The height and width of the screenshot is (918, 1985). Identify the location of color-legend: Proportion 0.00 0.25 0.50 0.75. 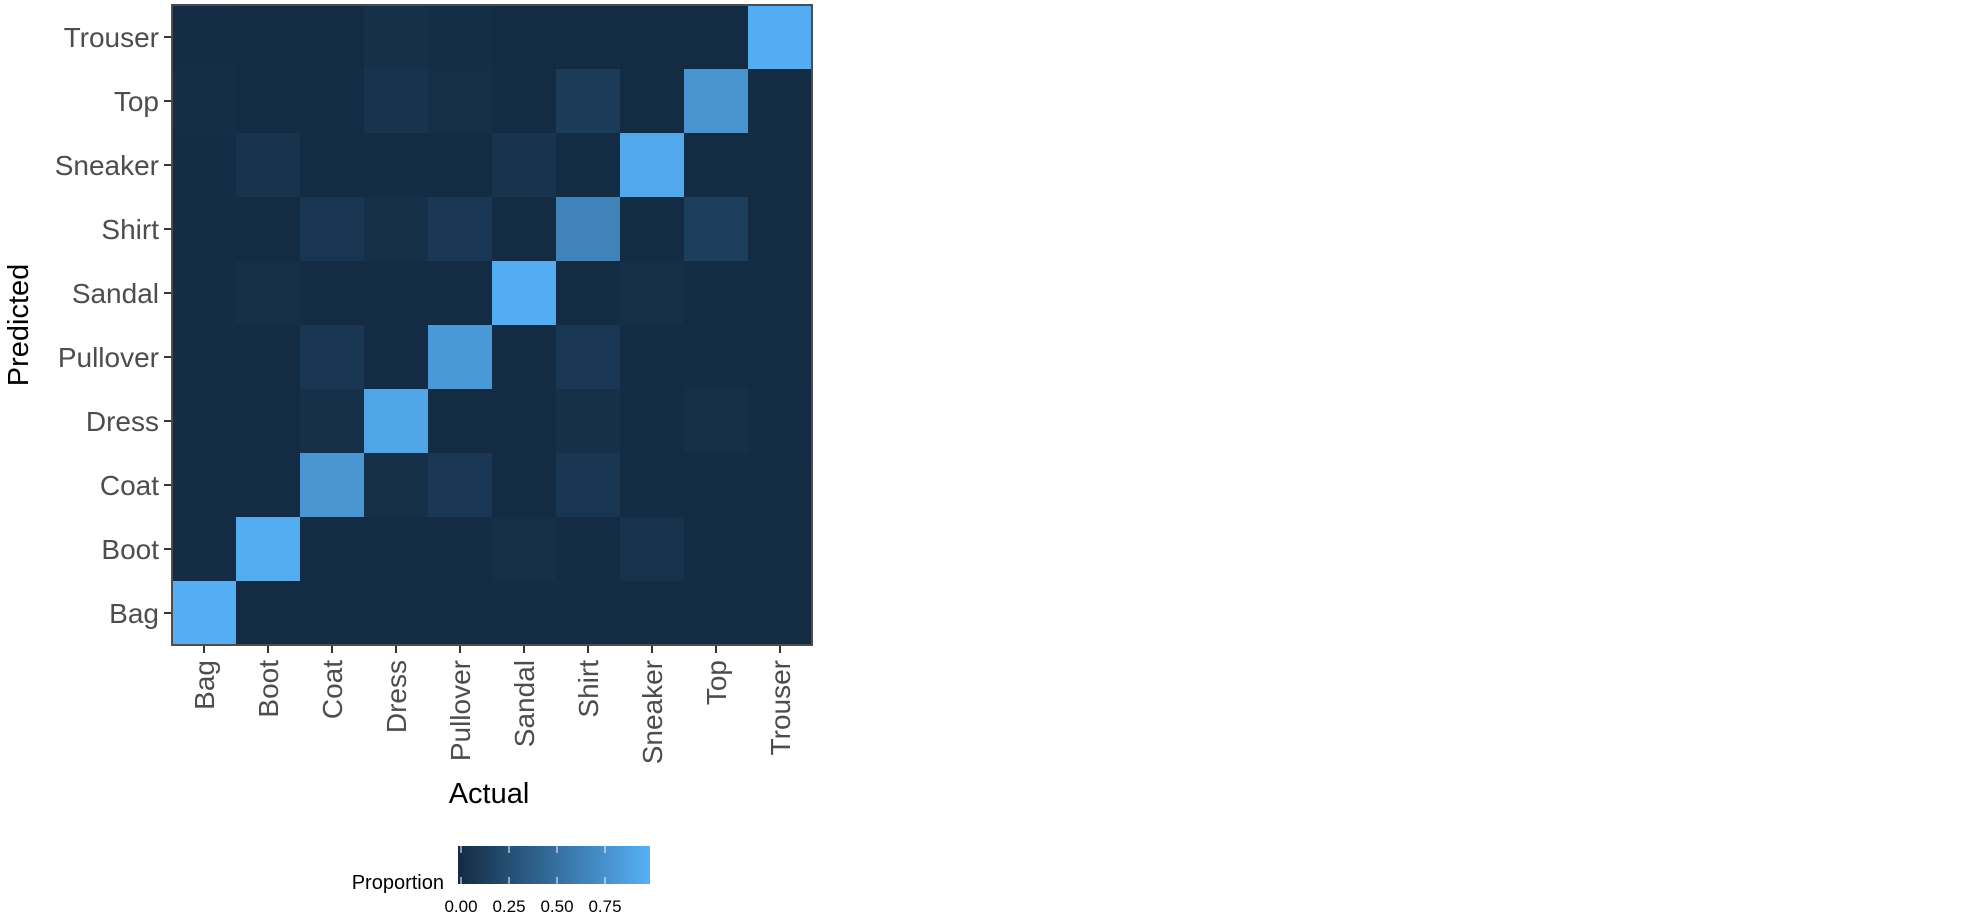
(501, 881).